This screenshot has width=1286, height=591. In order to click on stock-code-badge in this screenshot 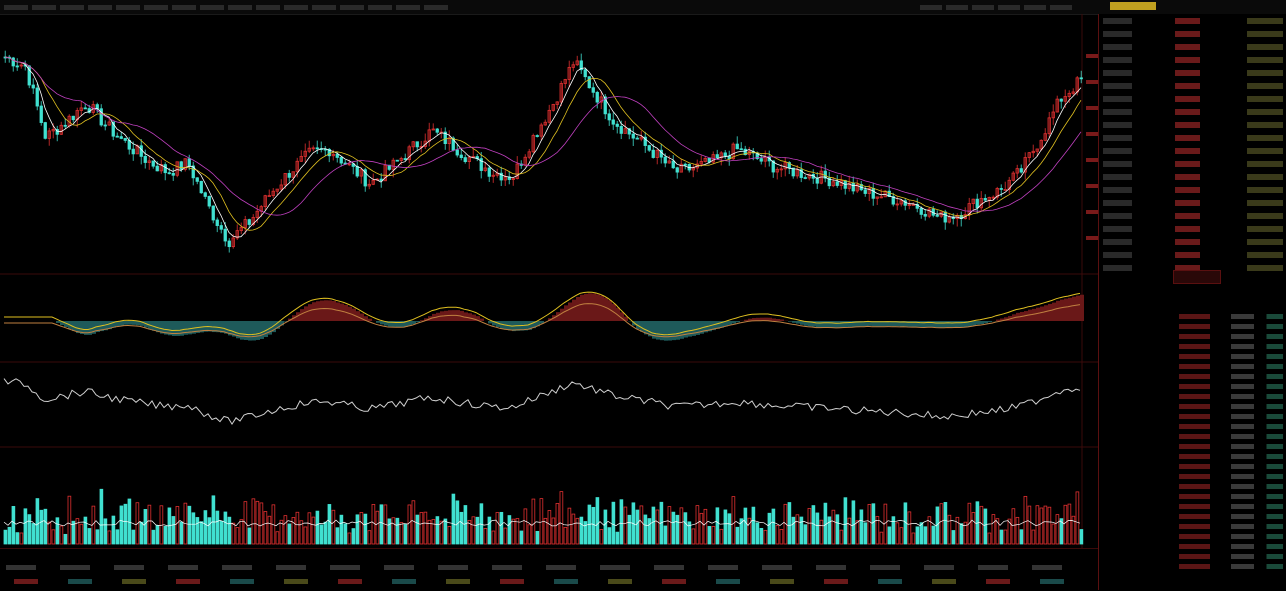, I will do `click(1133, 6)`.